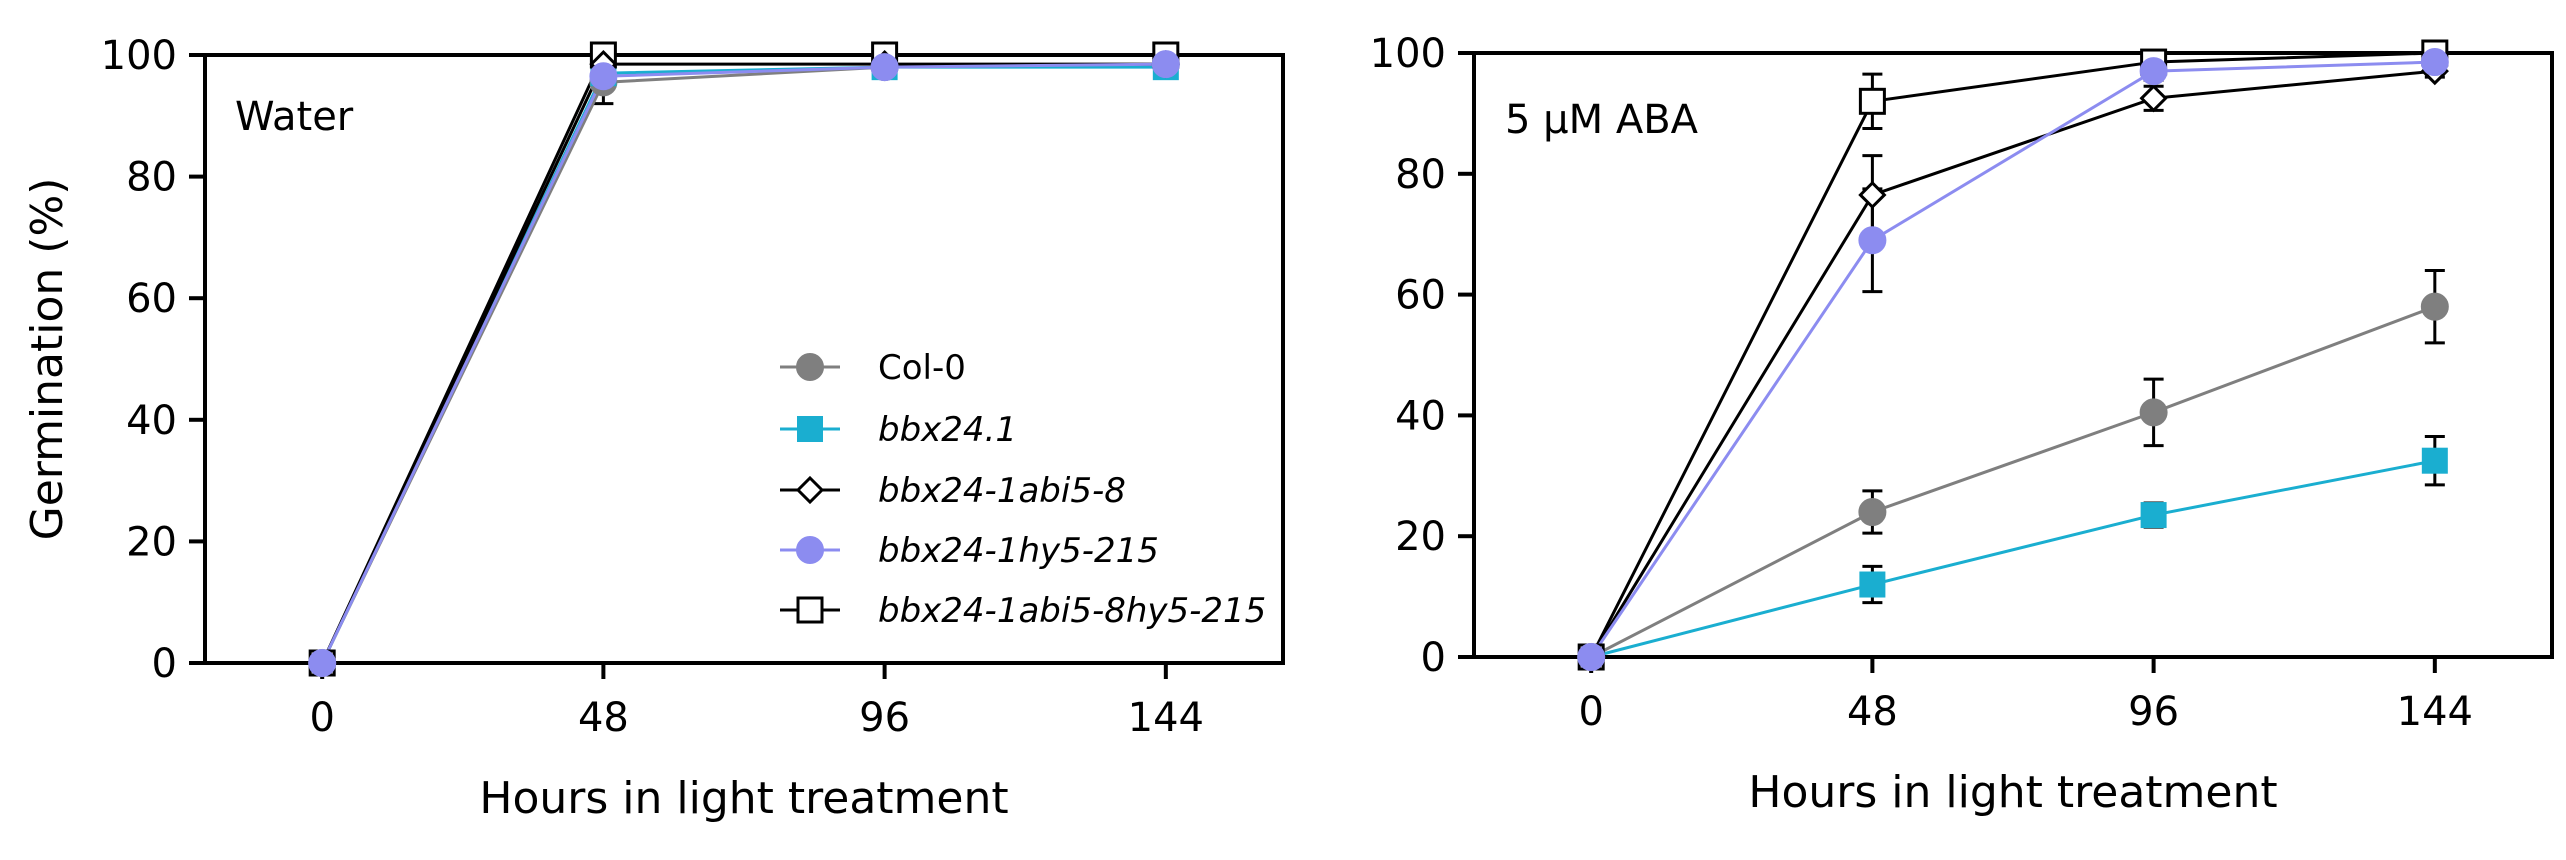 The image size is (2566, 860). I want to click on legend-label: bbx24-1abi5-8, so click(1002, 491).